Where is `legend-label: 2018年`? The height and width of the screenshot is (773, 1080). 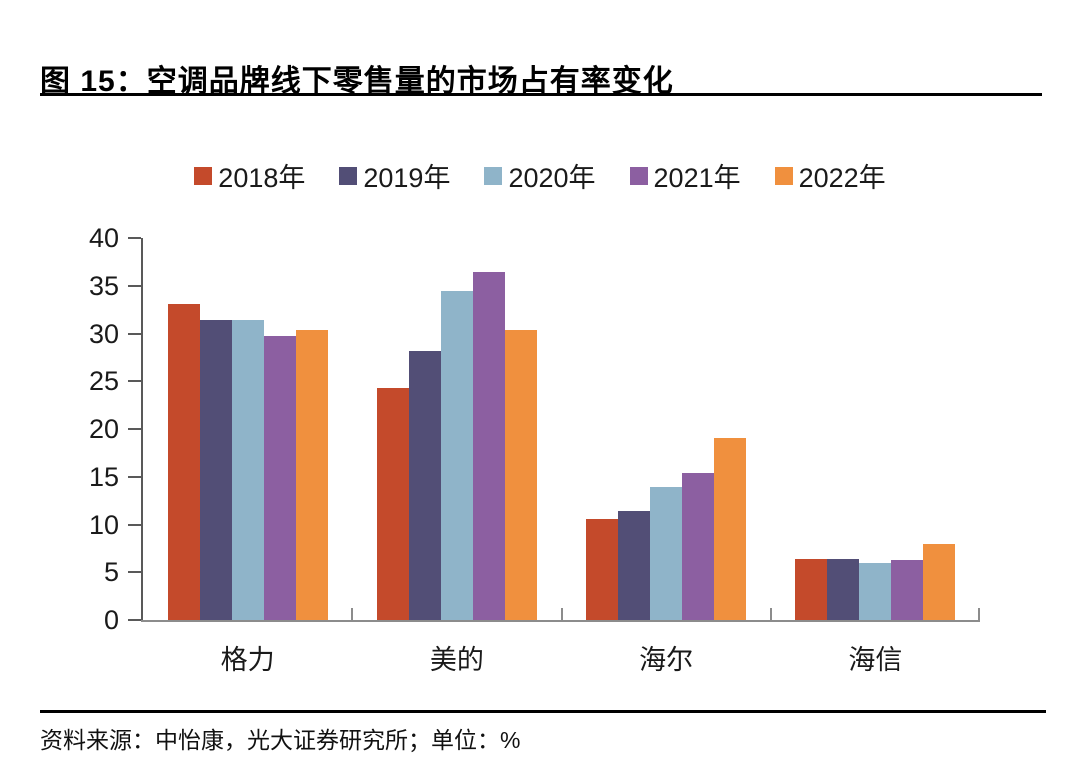
legend-label: 2018年 is located at coordinates (262, 178).